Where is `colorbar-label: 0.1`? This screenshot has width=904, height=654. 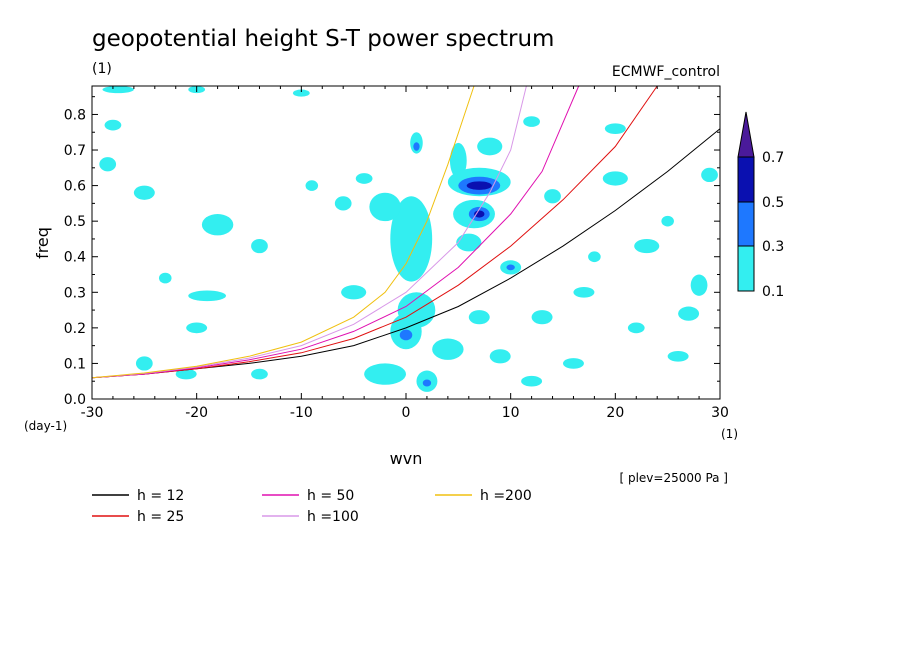 colorbar-label: 0.1 is located at coordinates (773, 292).